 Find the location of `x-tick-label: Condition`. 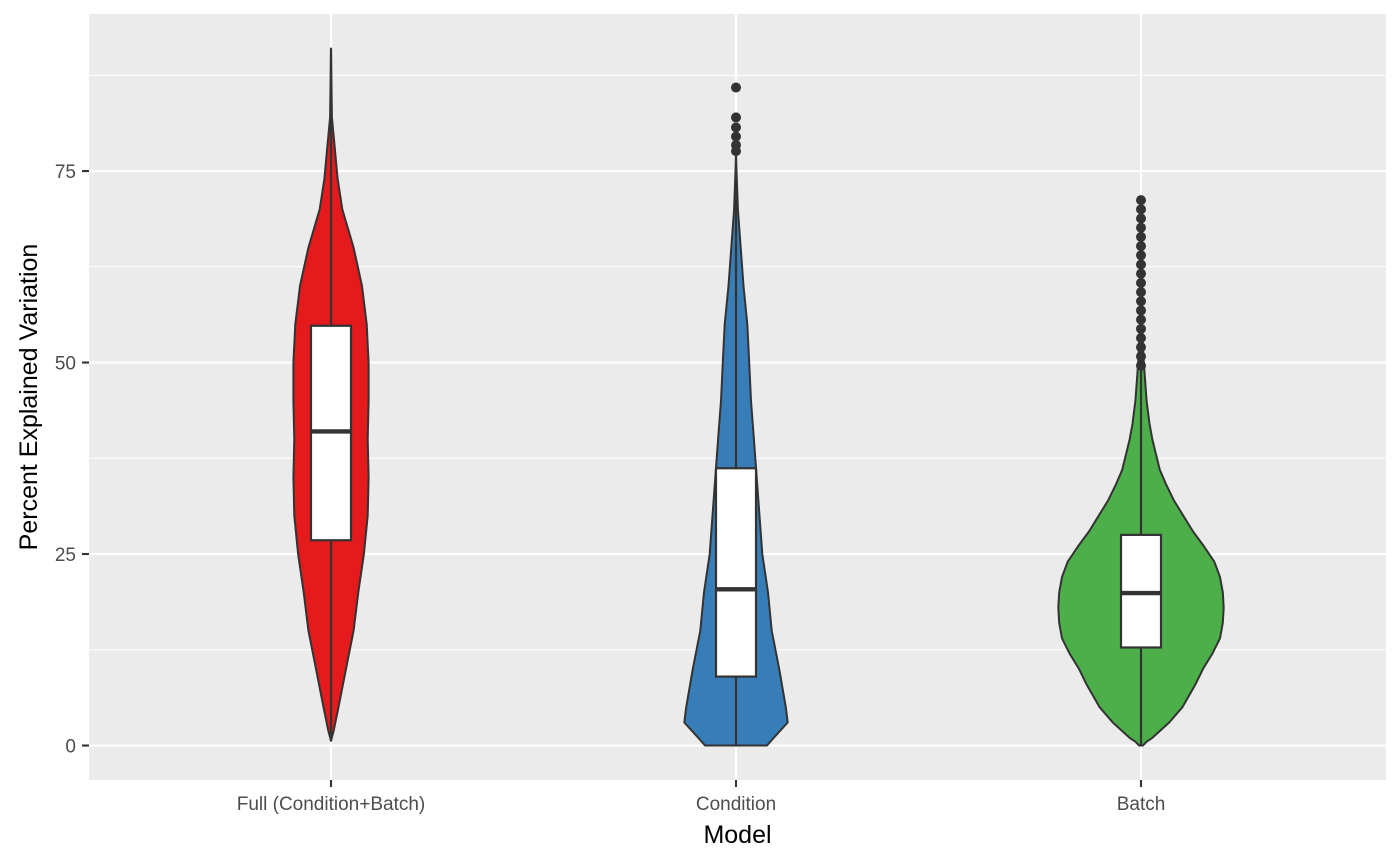

x-tick-label: Condition is located at coordinates (736, 804).